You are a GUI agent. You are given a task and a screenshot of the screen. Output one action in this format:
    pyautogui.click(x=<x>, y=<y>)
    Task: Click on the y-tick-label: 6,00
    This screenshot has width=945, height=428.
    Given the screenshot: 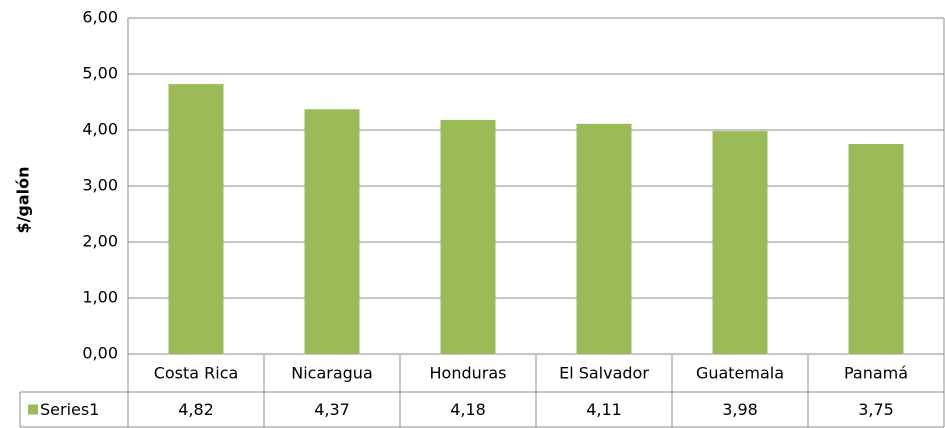 What is the action you would take?
    pyautogui.click(x=100, y=17)
    